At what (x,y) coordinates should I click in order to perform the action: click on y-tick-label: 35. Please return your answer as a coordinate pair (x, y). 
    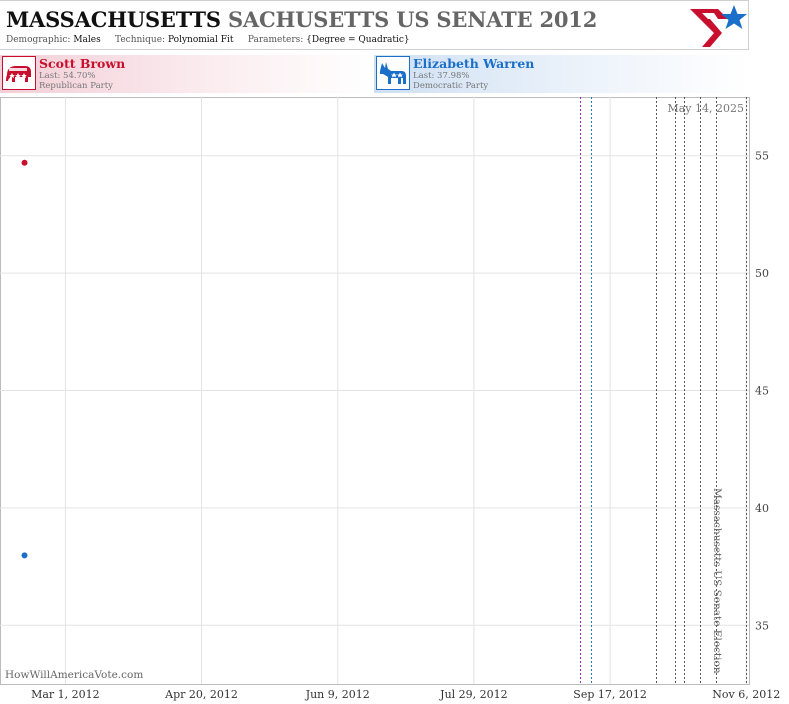
    Looking at the image, I should click on (762, 625).